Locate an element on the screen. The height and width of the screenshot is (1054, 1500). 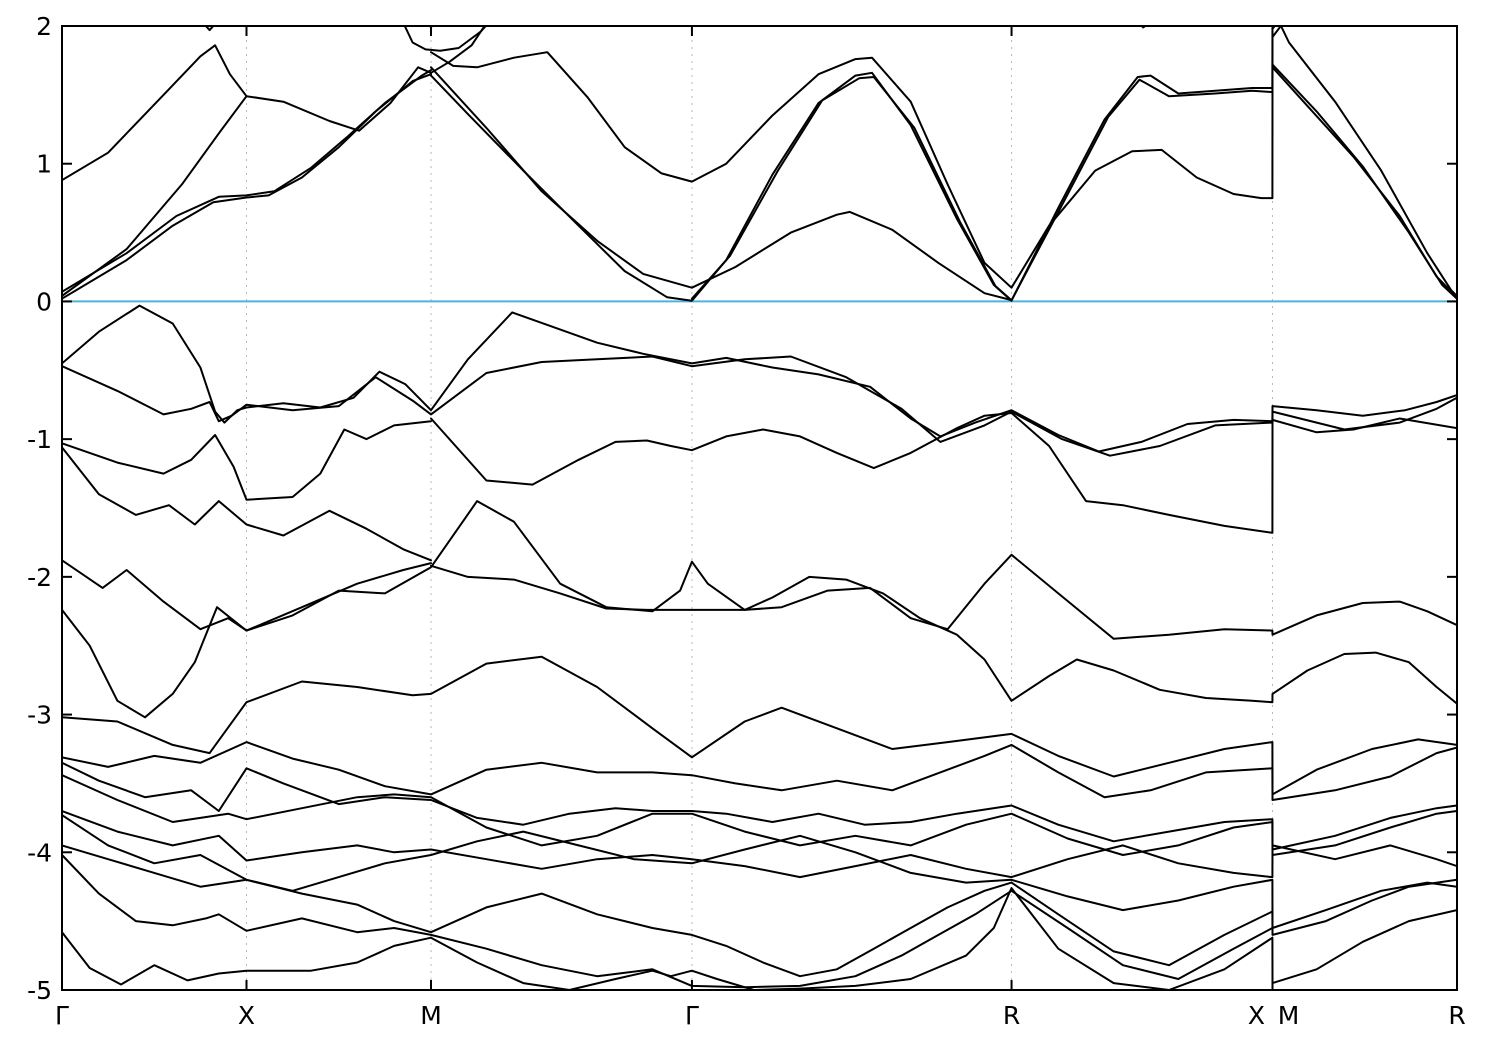
y-tick-label: -1 is located at coordinates (39, 439).